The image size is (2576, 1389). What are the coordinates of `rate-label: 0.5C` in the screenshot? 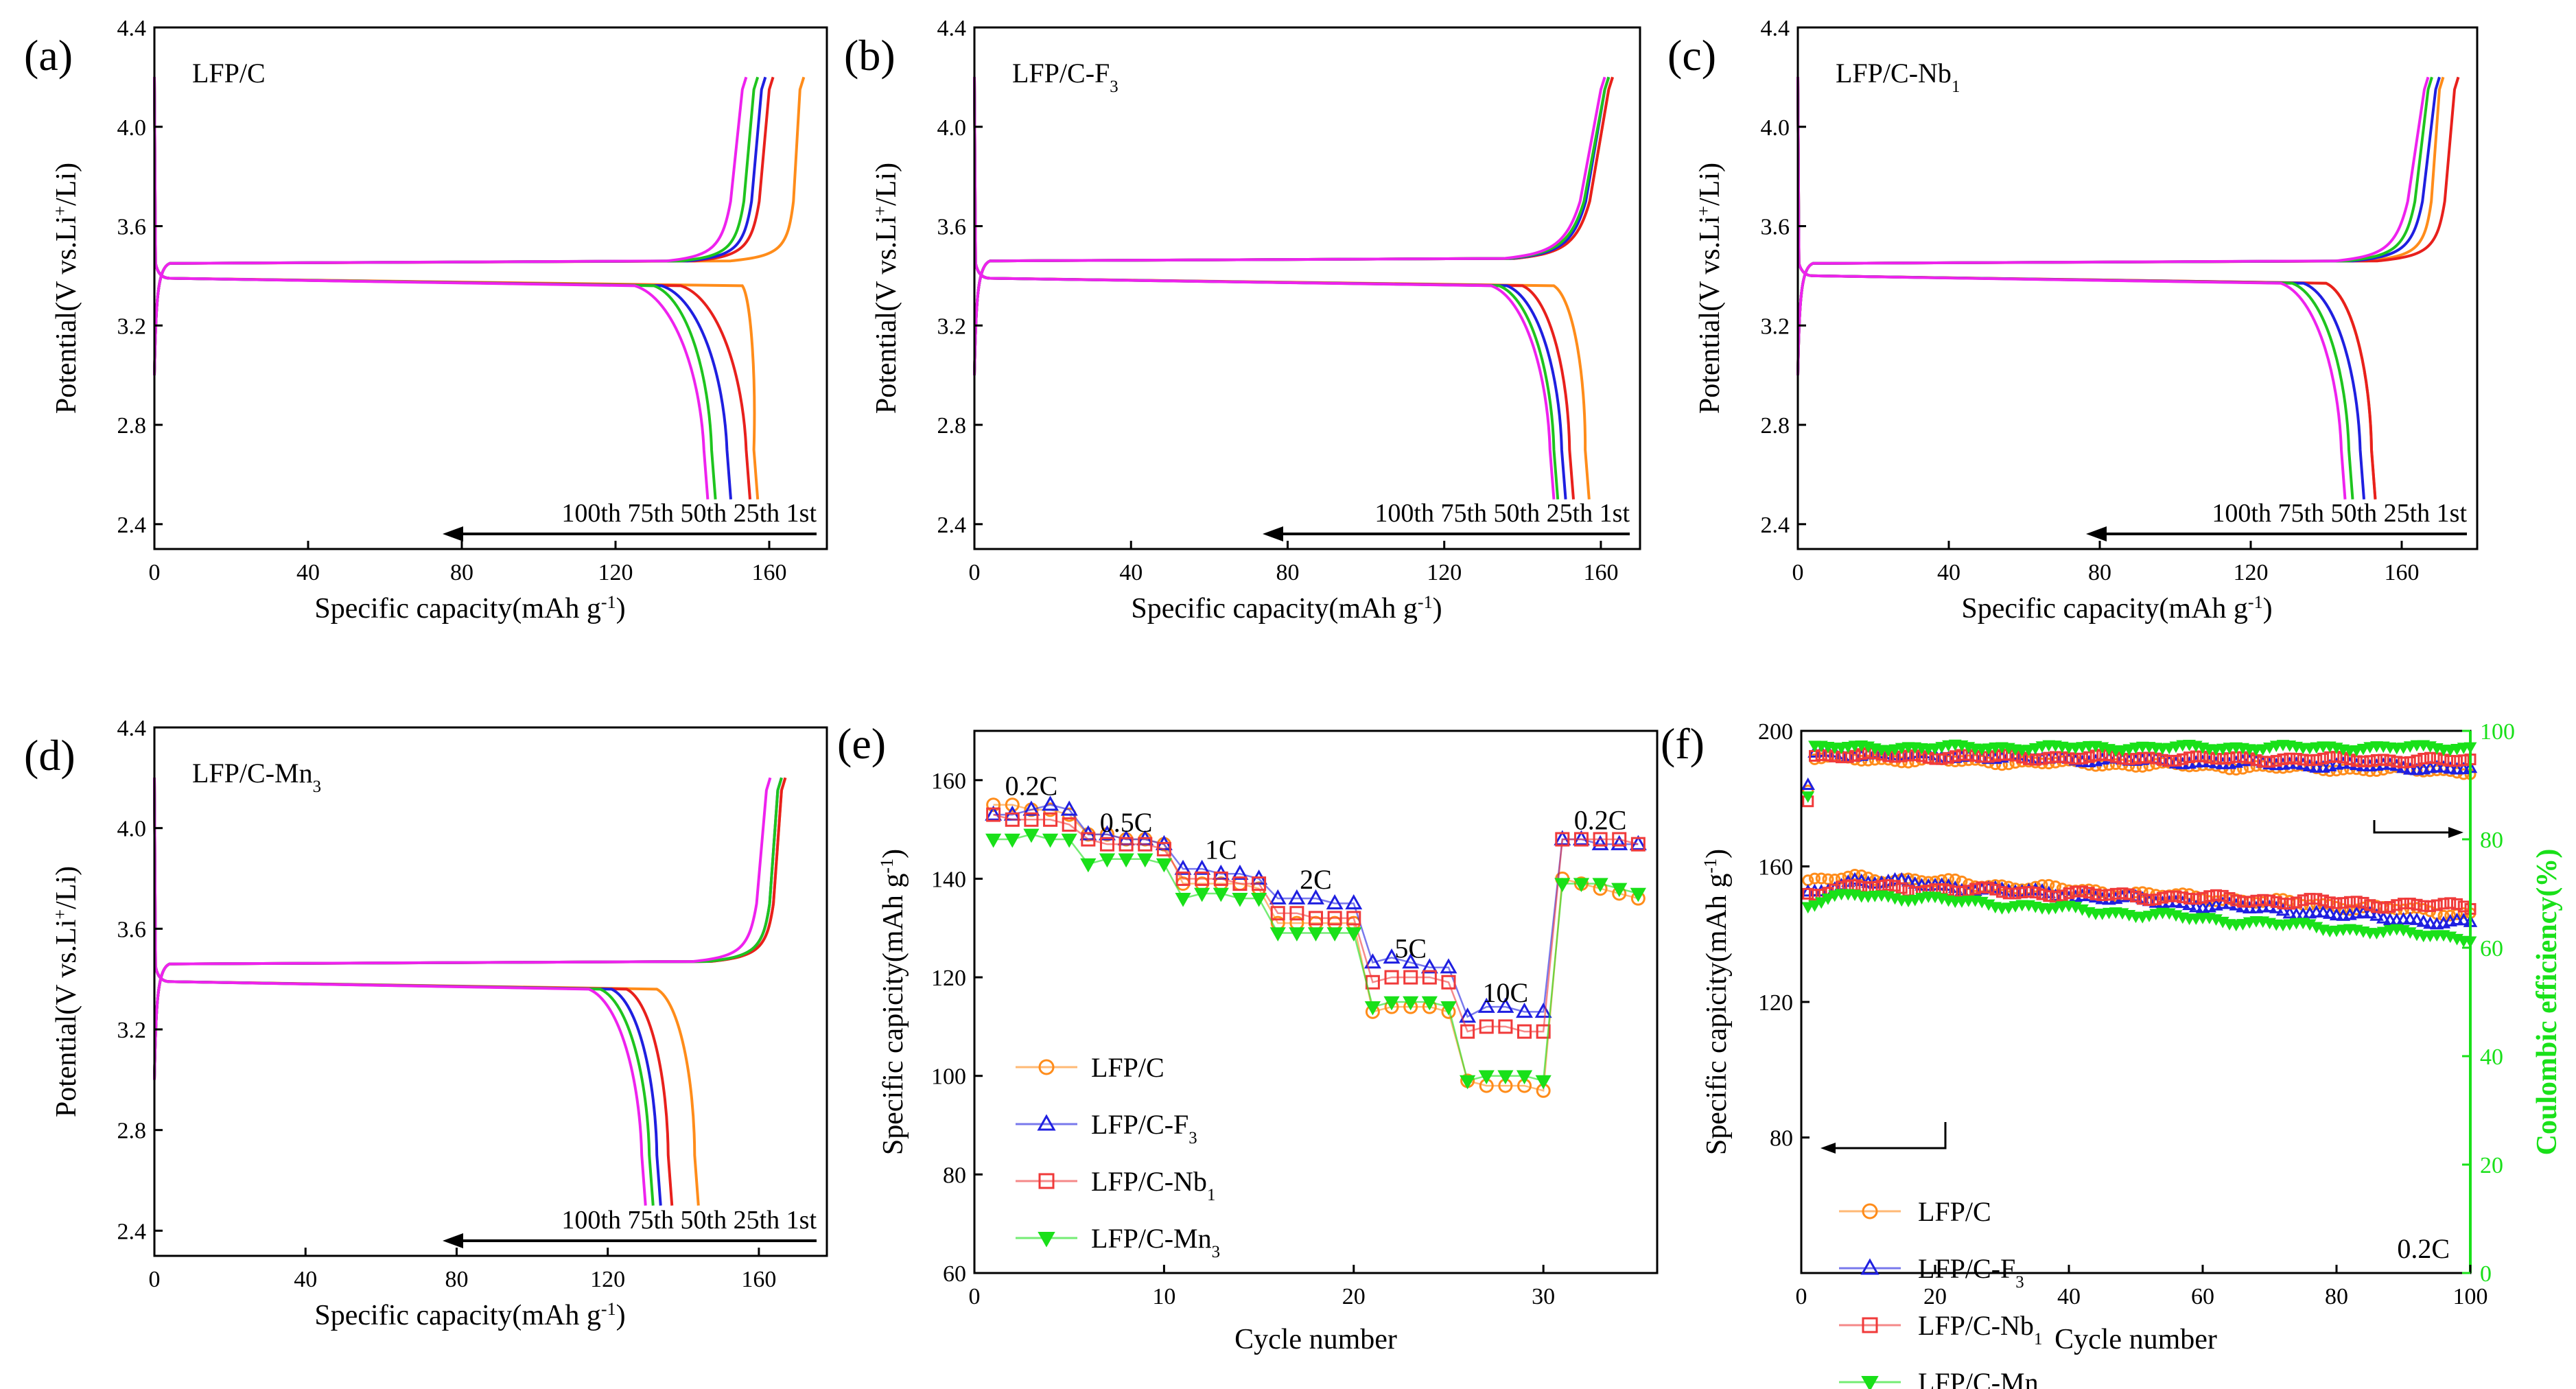 It's located at (1126, 823).